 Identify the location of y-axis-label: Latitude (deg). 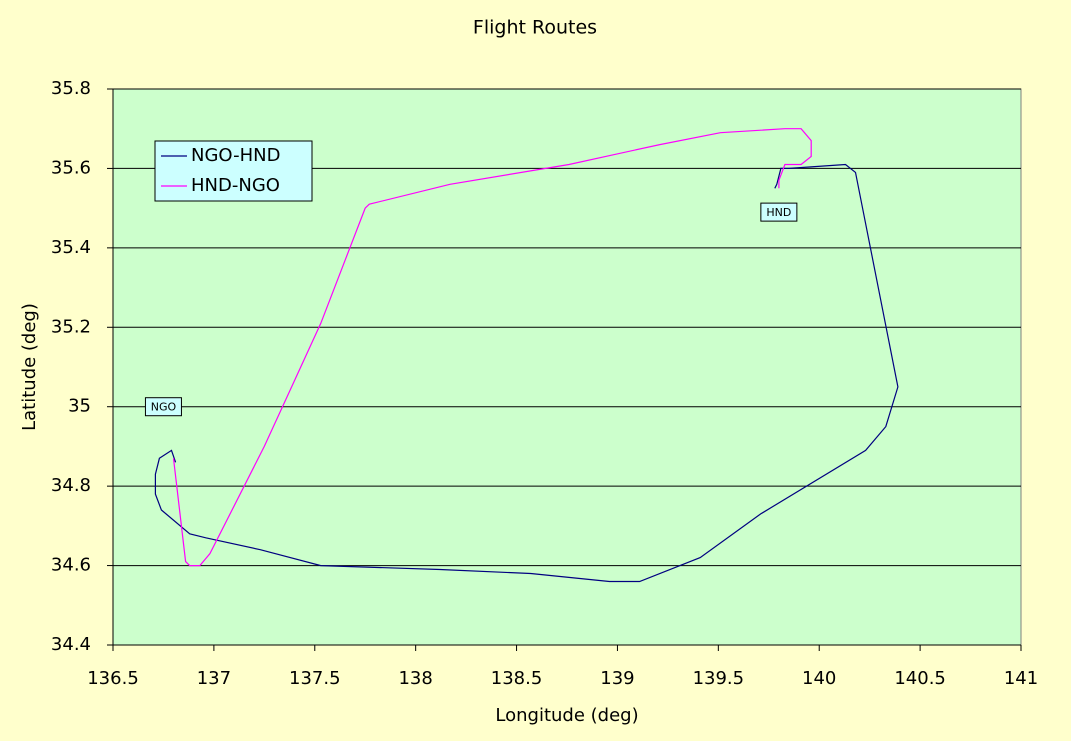
(29, 367).